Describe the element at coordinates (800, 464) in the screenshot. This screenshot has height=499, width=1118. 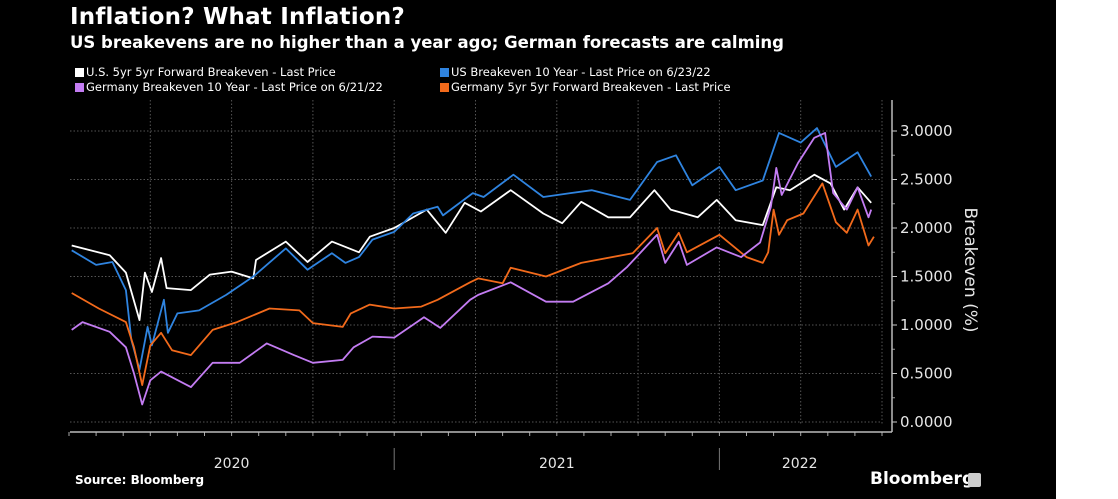
I see `year-label: 2022` at that location.